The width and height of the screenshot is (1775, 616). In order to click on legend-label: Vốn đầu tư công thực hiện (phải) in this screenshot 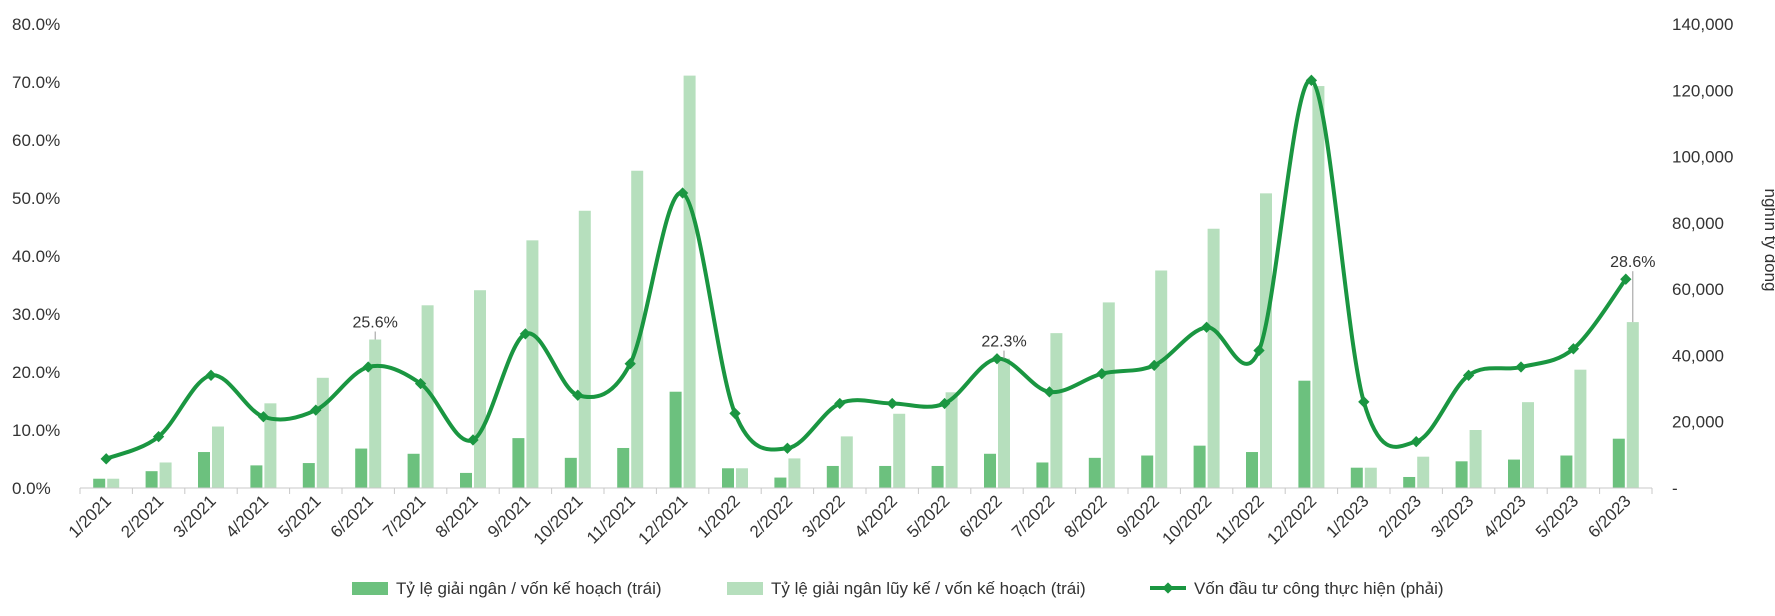, I will do `click(1319, 588)`.